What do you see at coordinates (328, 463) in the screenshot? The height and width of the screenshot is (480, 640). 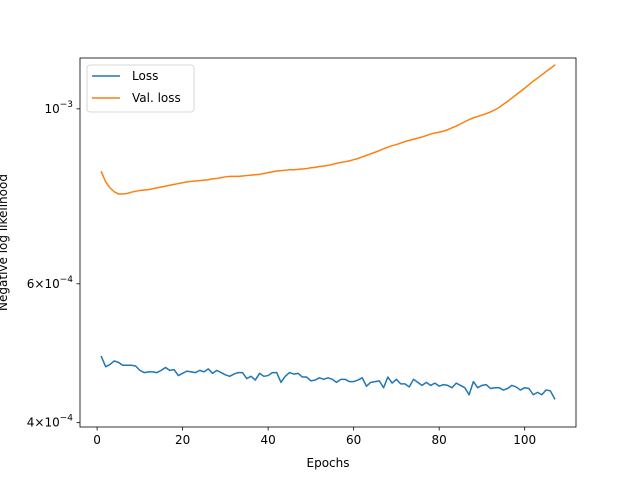 I see `x-axis-label: Epochs` at bounding box center [328, 463].